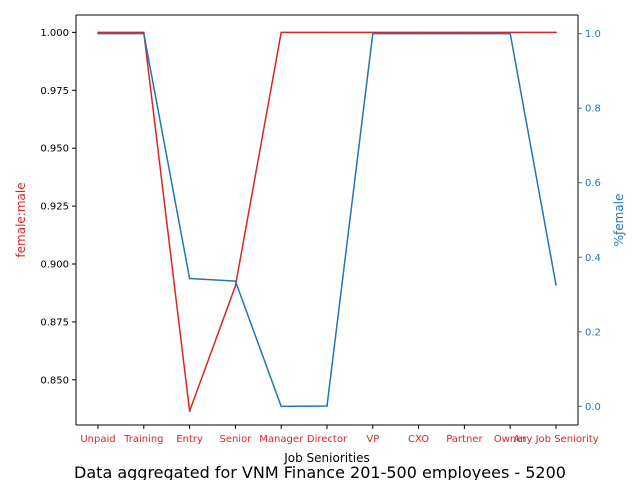 The height and width of the screenshot is (485, 640). I want to click on left-y-axis-label: female:male, so click(21, 219).